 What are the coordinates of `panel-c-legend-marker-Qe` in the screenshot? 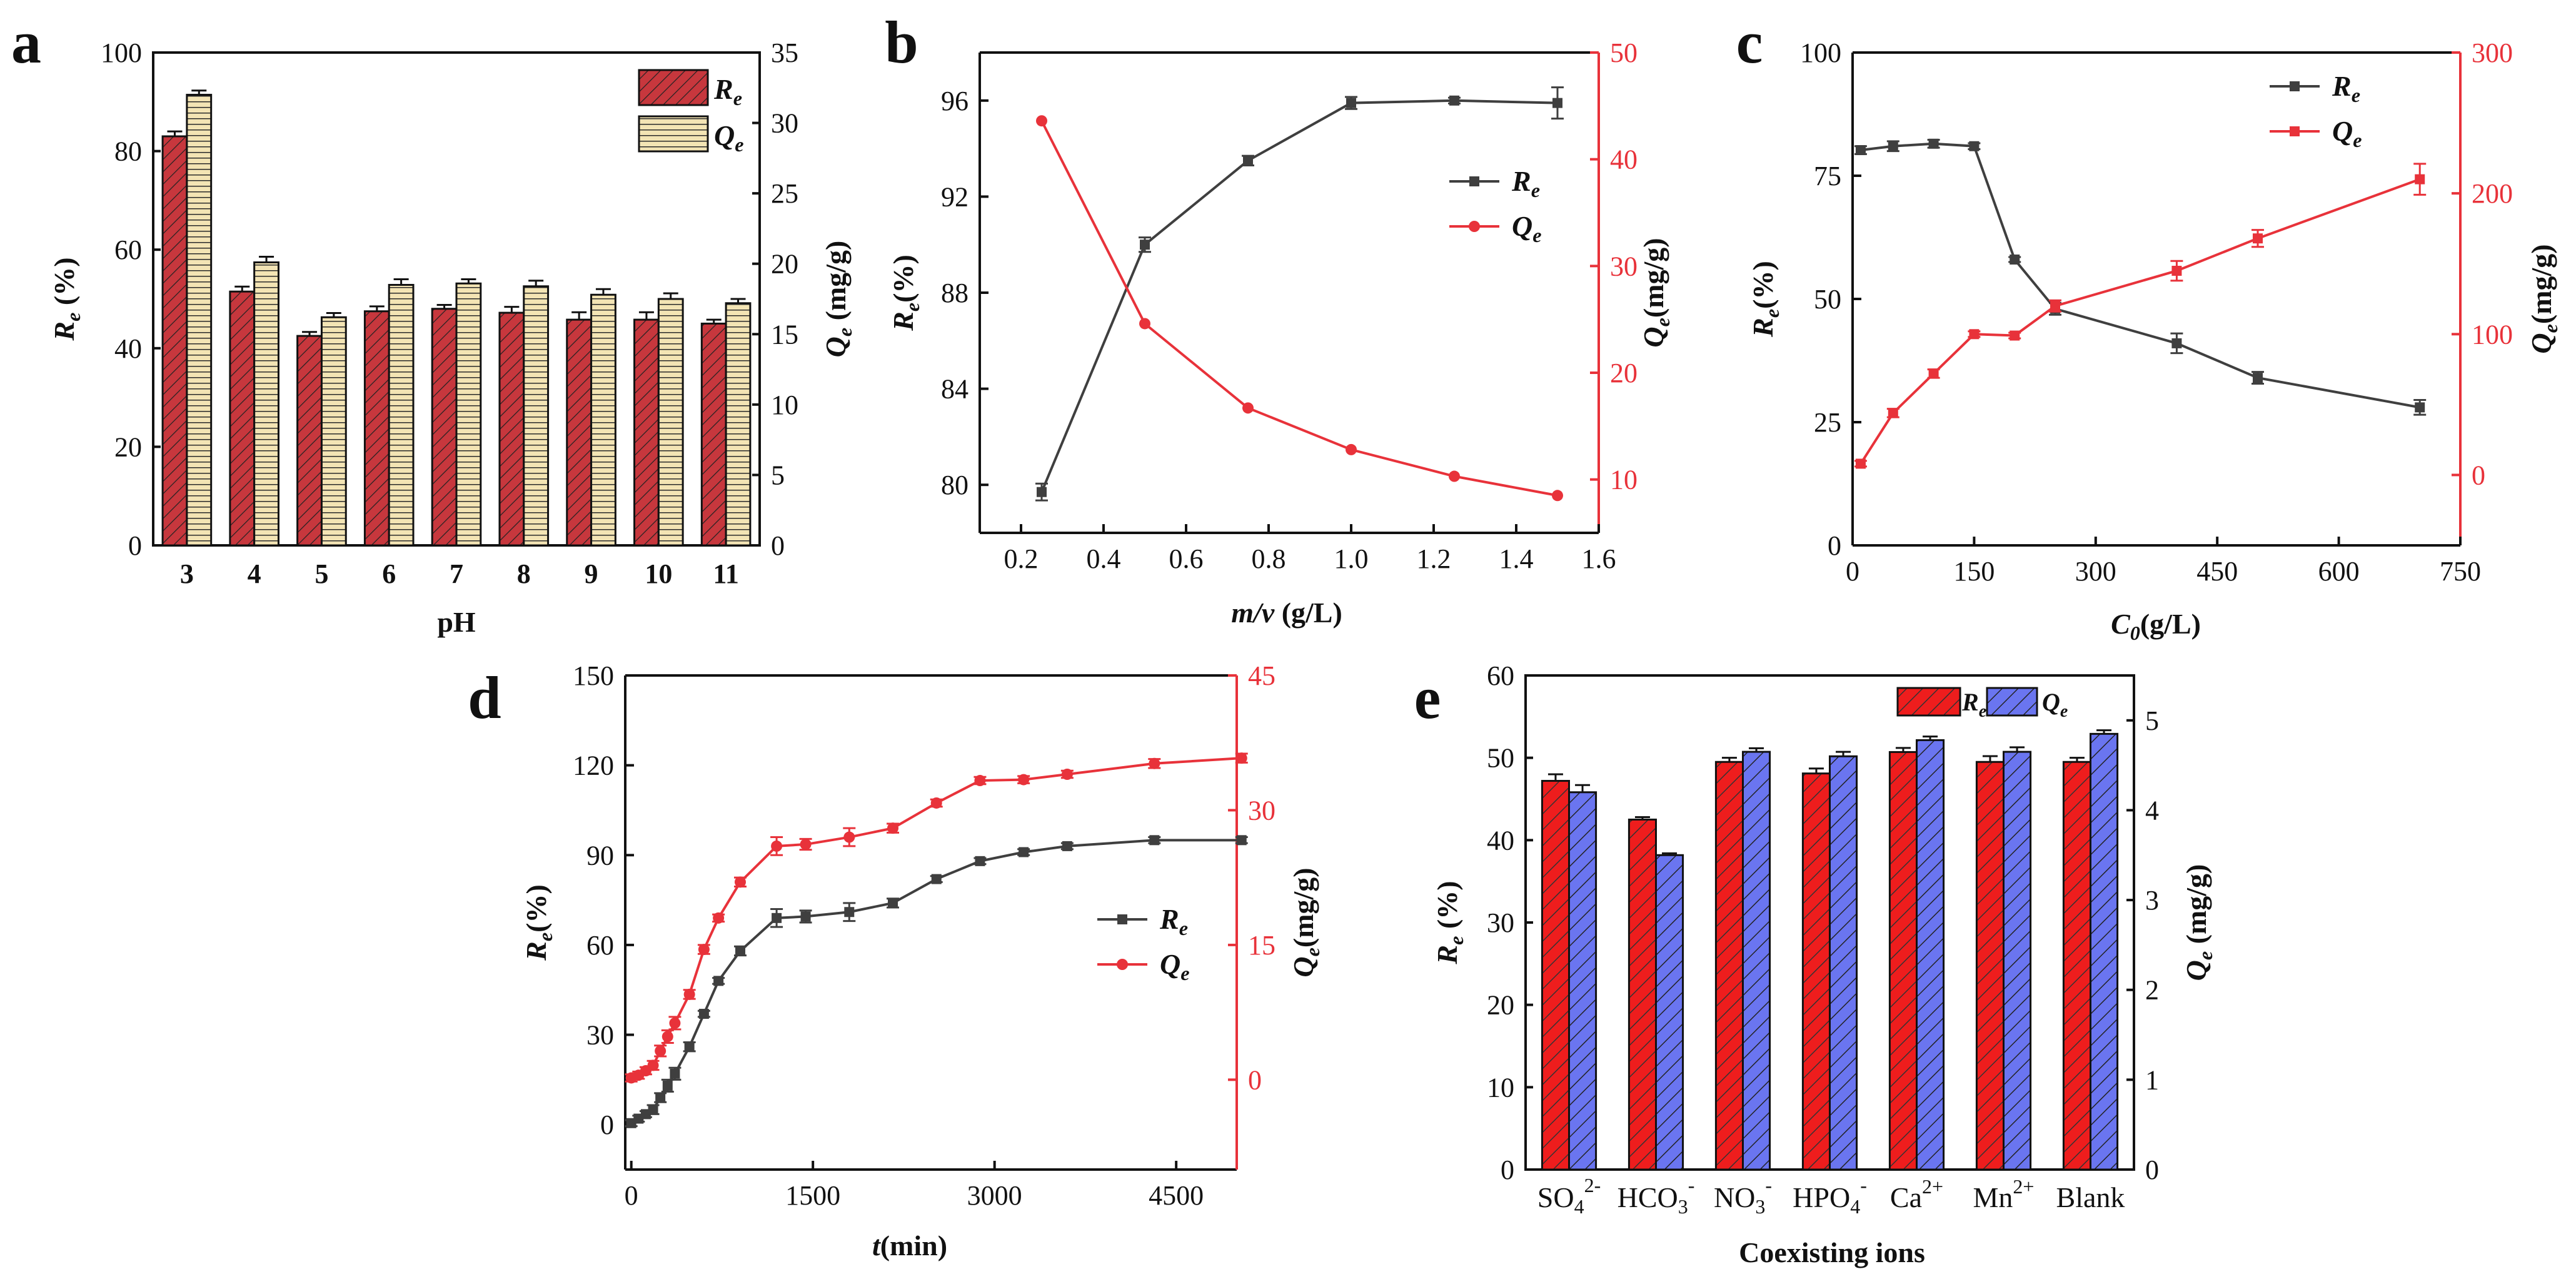 It's located at (2295, 131).